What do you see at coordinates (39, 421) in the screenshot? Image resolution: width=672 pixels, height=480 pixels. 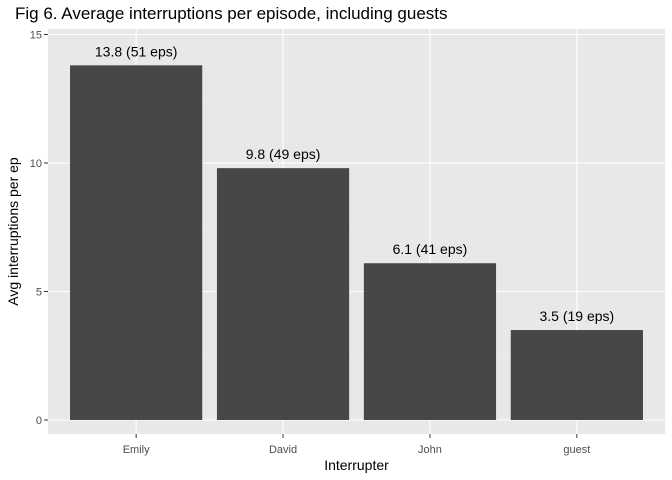 I see `y-tick-label: 0` at bounding box center [39, 421].